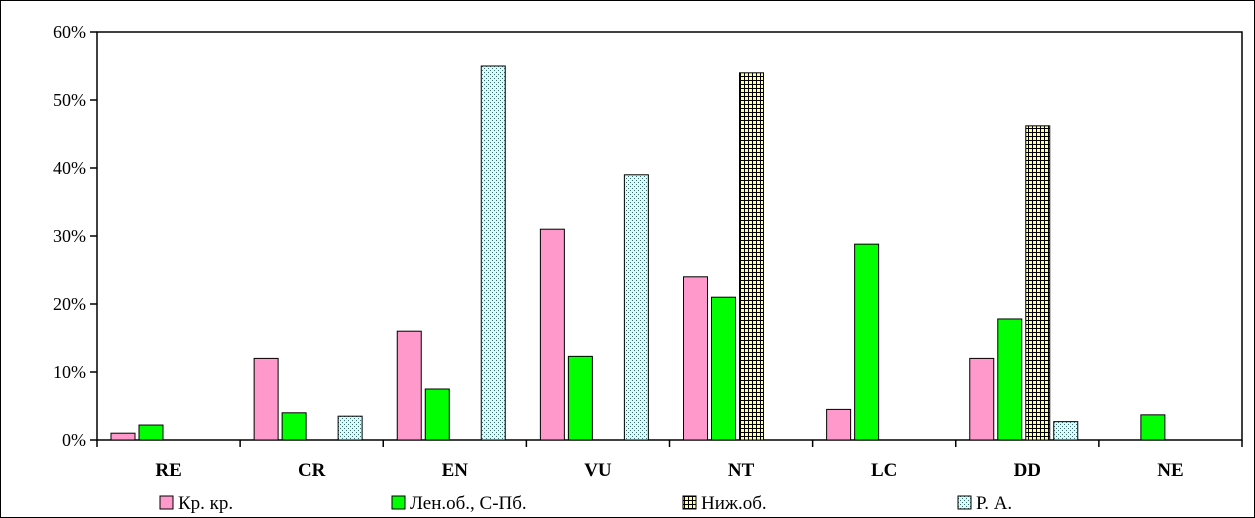 This screenshot has height=518, width=1255. I want to click on y-tick-label: 30%, so click(69, 236).